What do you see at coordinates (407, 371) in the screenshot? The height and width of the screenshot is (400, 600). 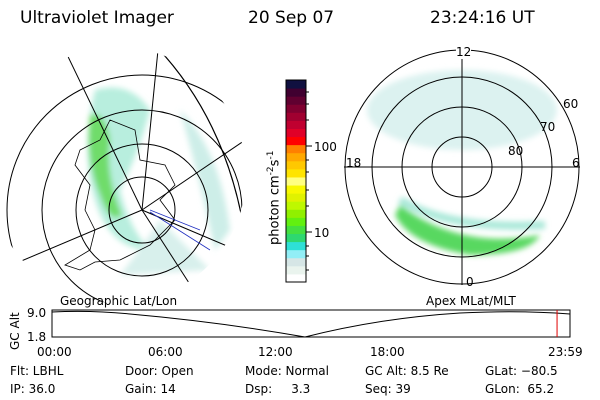 I see `status-gcalt: GC Alt: 8.5 Re` at bounding box center [407, 371].